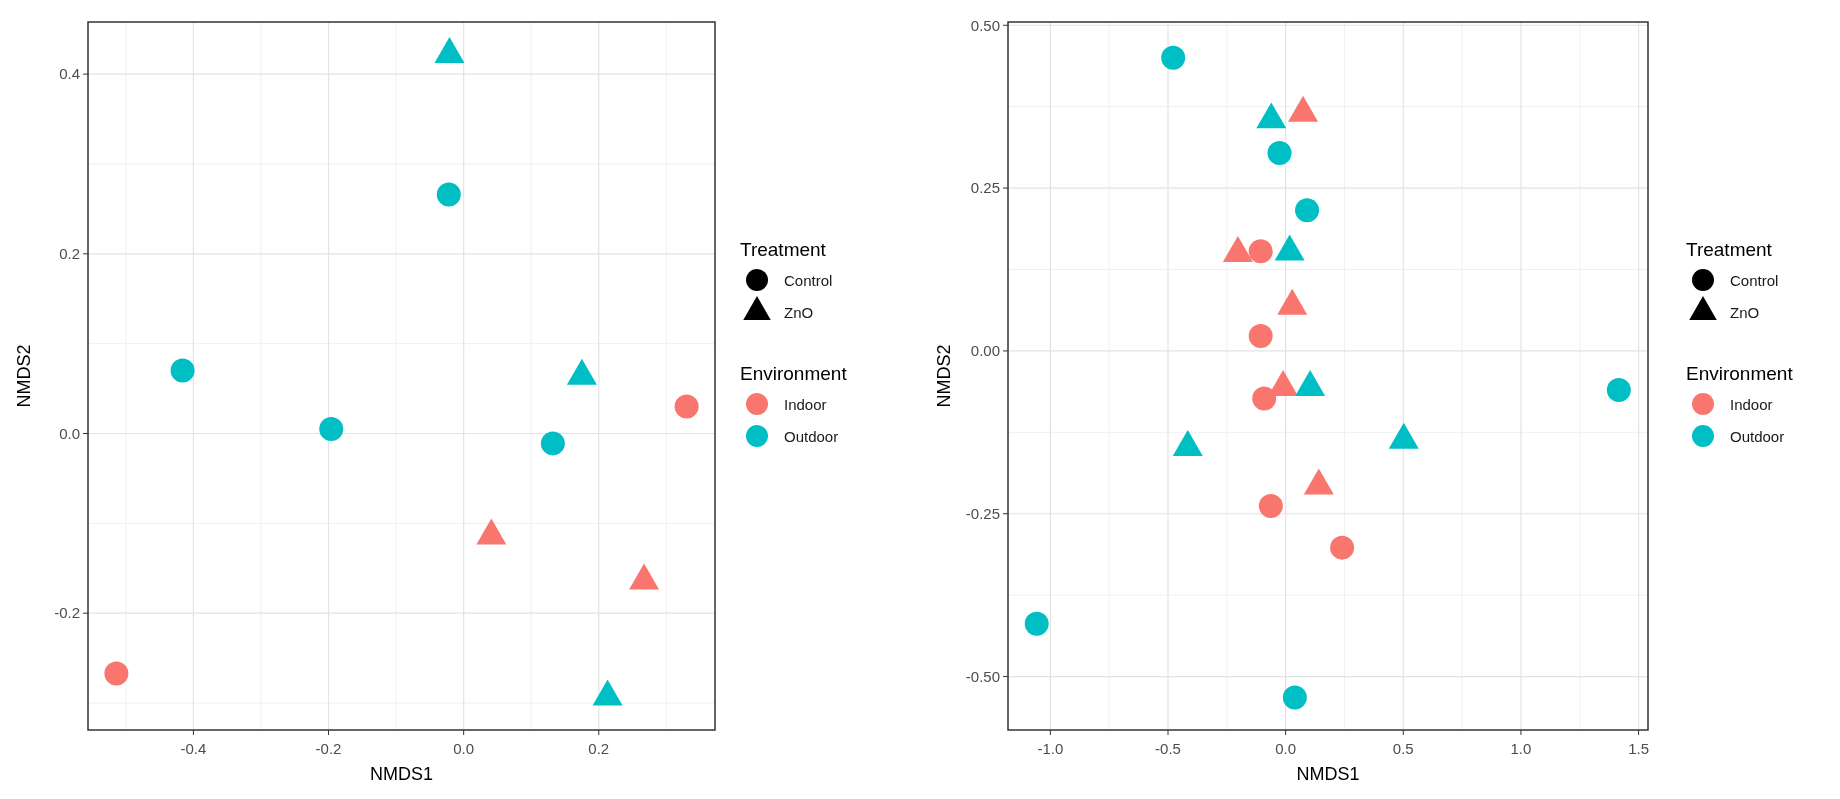 Image resolution: width=1840 pixels, height=799 pixels. What do you see at coordinates (193, 748) in the screenshot?
I see `x-tick-label: -0.4` at bounding box center [193, 748].